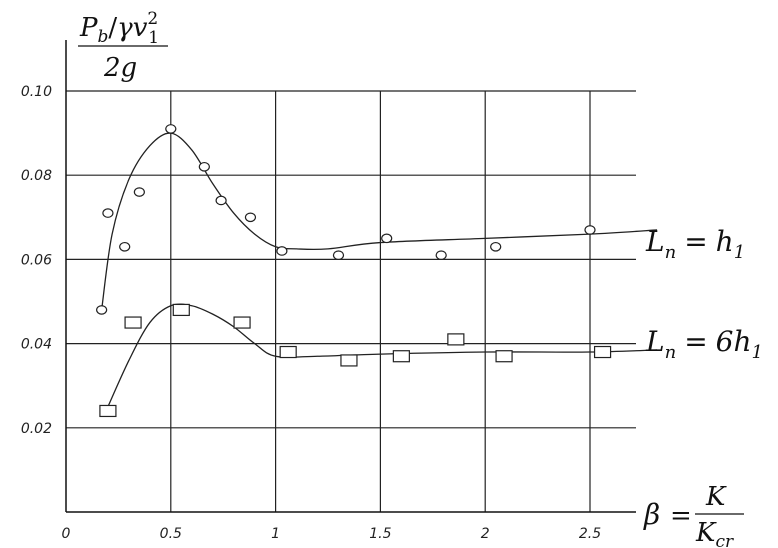 The height and width of the screenshot is (548, 778). What do you see at coordinates (725, 341) in the screenshot?
I see `series2-coef: 6` at bounding box center [725, 341].